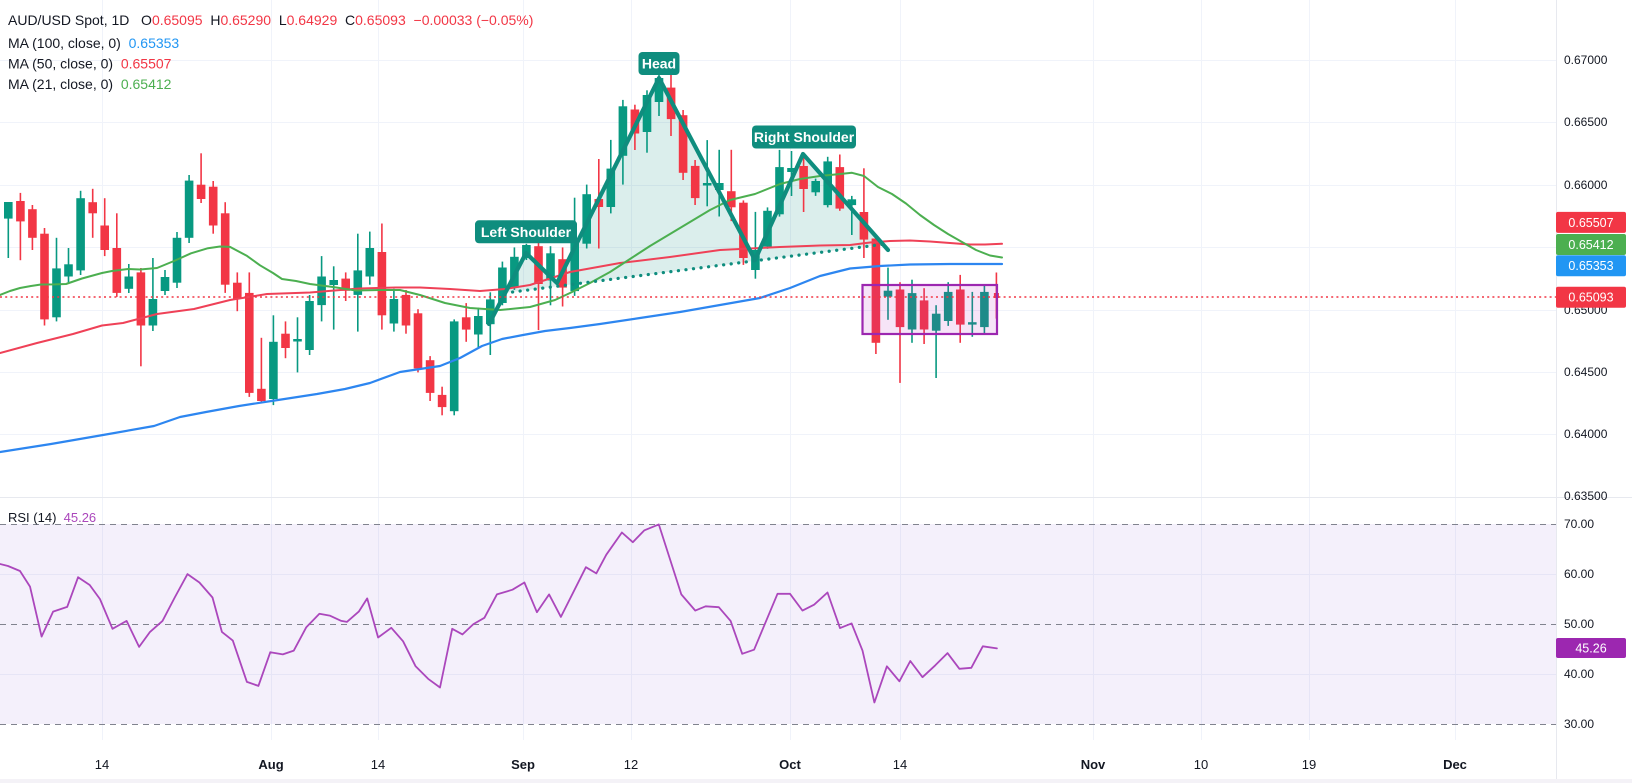  What do you see at coordinates (1586, 434) in the screenshot?
I see `svg-text: 0.64000` at bounding box center [1586, 434].